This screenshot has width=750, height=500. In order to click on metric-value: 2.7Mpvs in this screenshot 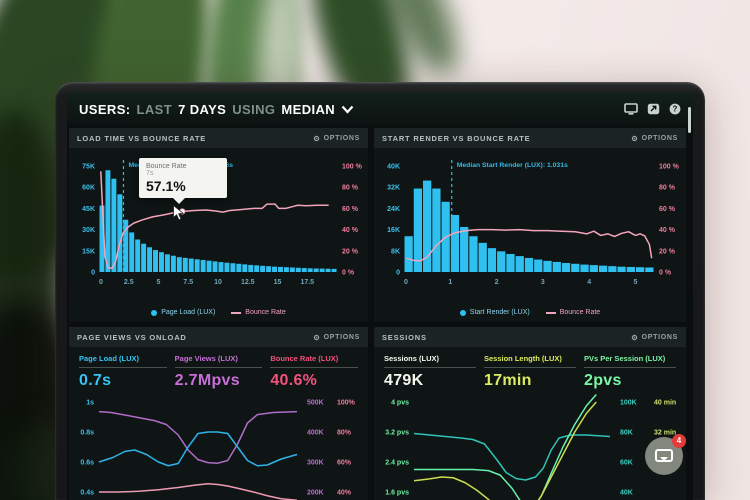, I will do `click(207, 380)`.